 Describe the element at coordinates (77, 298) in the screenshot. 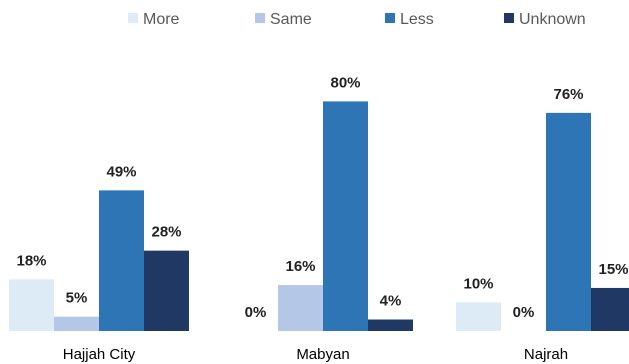

I see `data-label-hajjah-city-same: 5%` at that location.